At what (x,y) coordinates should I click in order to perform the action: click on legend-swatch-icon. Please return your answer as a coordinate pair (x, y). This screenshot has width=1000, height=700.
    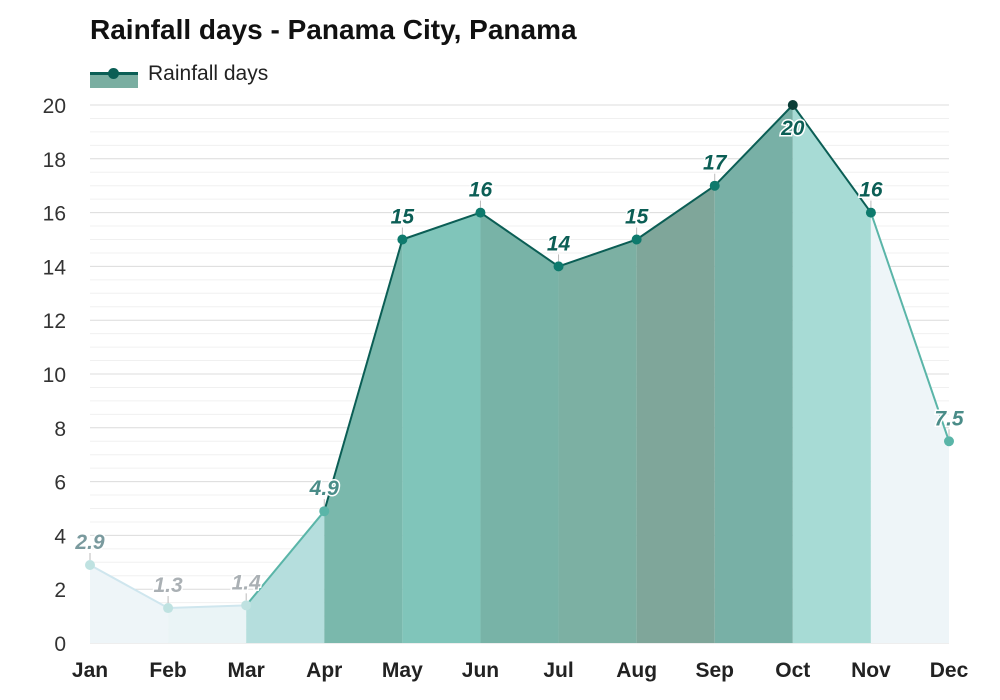
    Looking at the image, I should click on (114, 74).